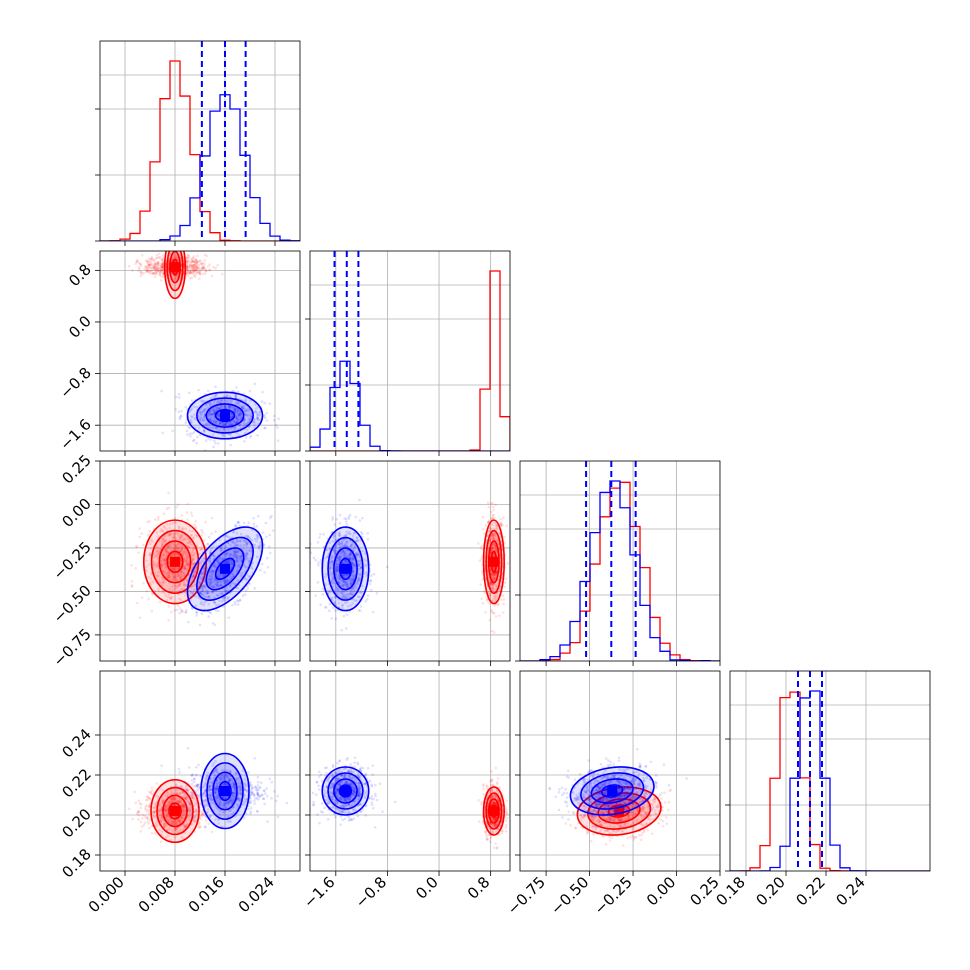  I want to click on y-tick-label: −1.6, so click(75, 434).